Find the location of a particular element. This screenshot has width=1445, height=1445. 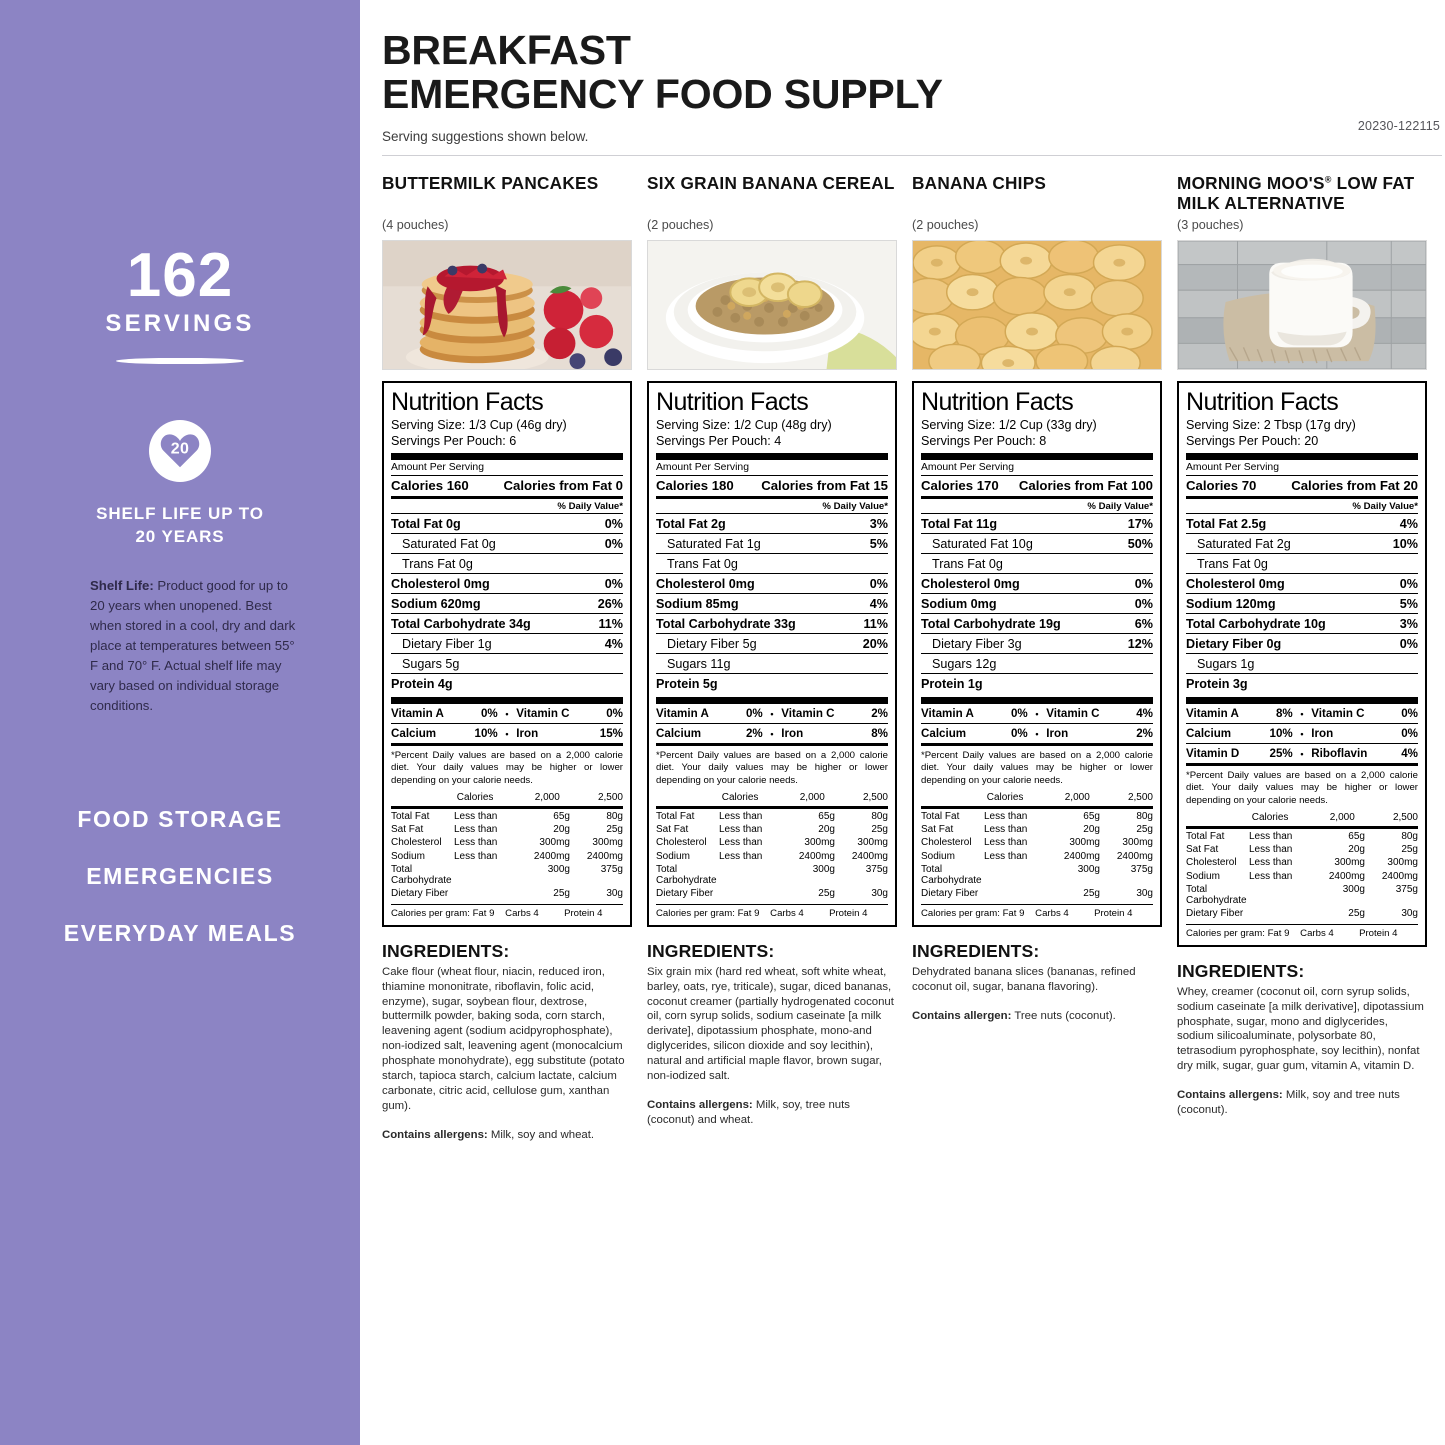

allergen-label: Contains allergens: is located at coordinates (700, 1105).